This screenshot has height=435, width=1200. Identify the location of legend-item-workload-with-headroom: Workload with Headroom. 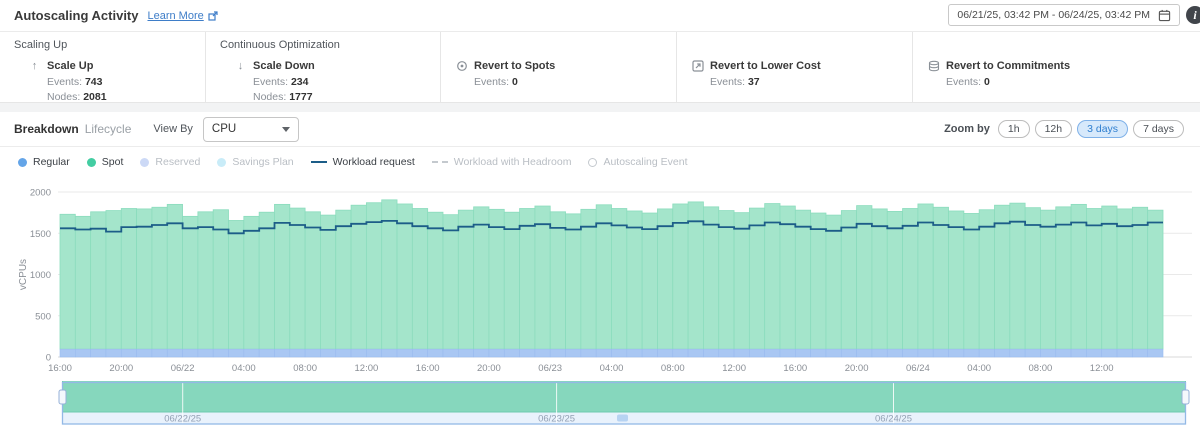
(501, 162).